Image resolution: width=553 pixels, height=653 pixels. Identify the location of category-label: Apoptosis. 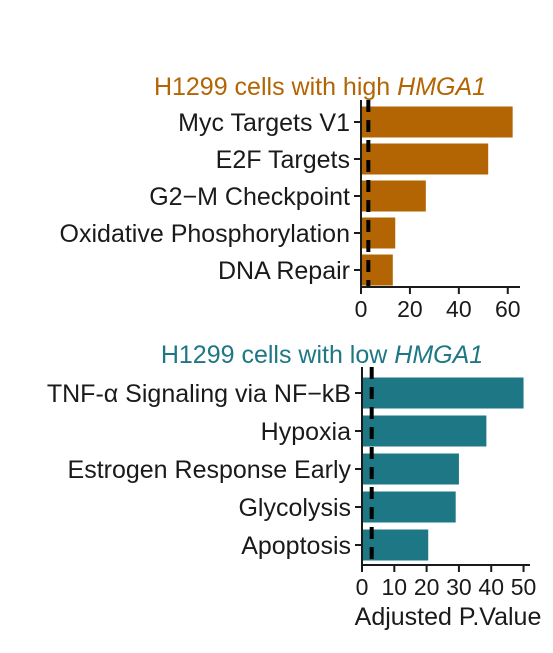
(296, 546).